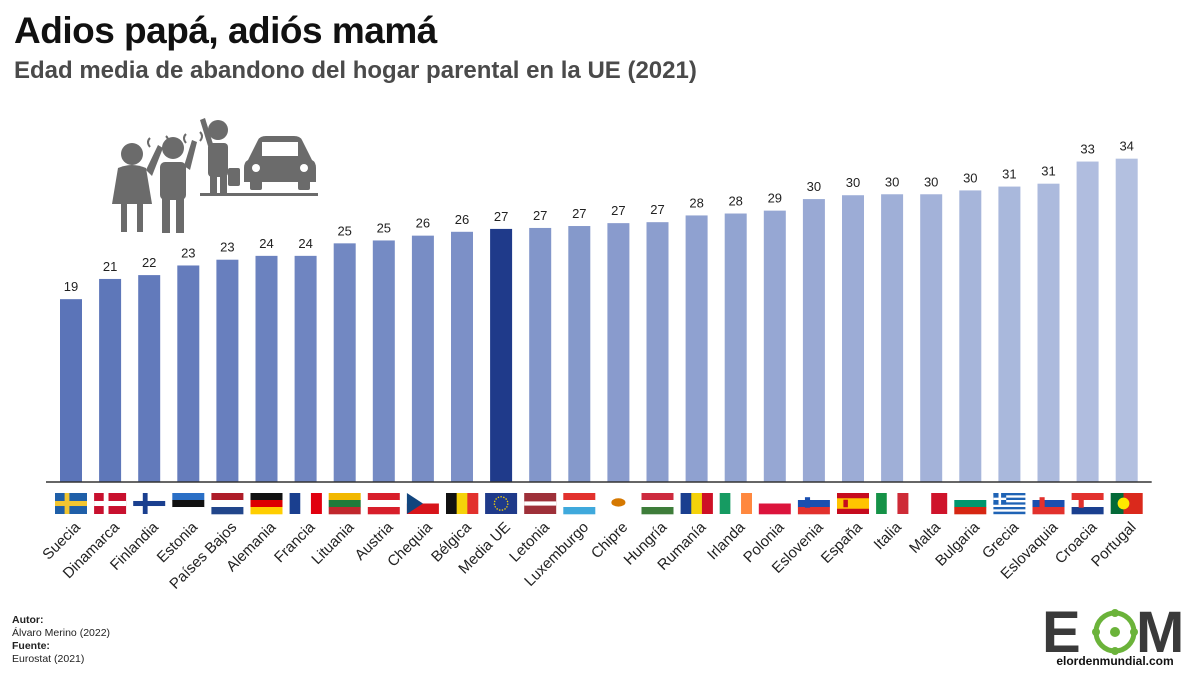 The height and width of the screenshot is (675, 1200). Describe the element at coordinates (149, 262) in the screenshot. I see `value-label-2: 22` at that location.